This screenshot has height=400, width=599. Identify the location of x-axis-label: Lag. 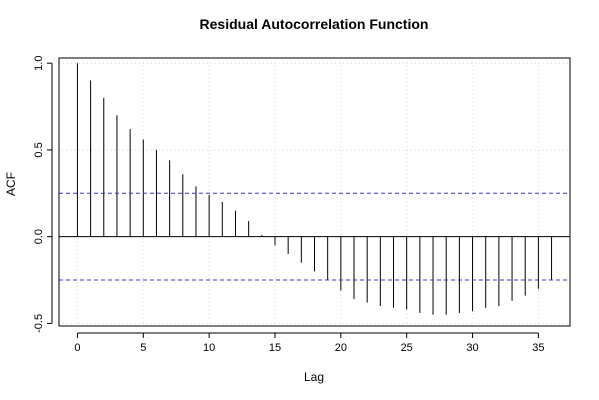
(314, 377).